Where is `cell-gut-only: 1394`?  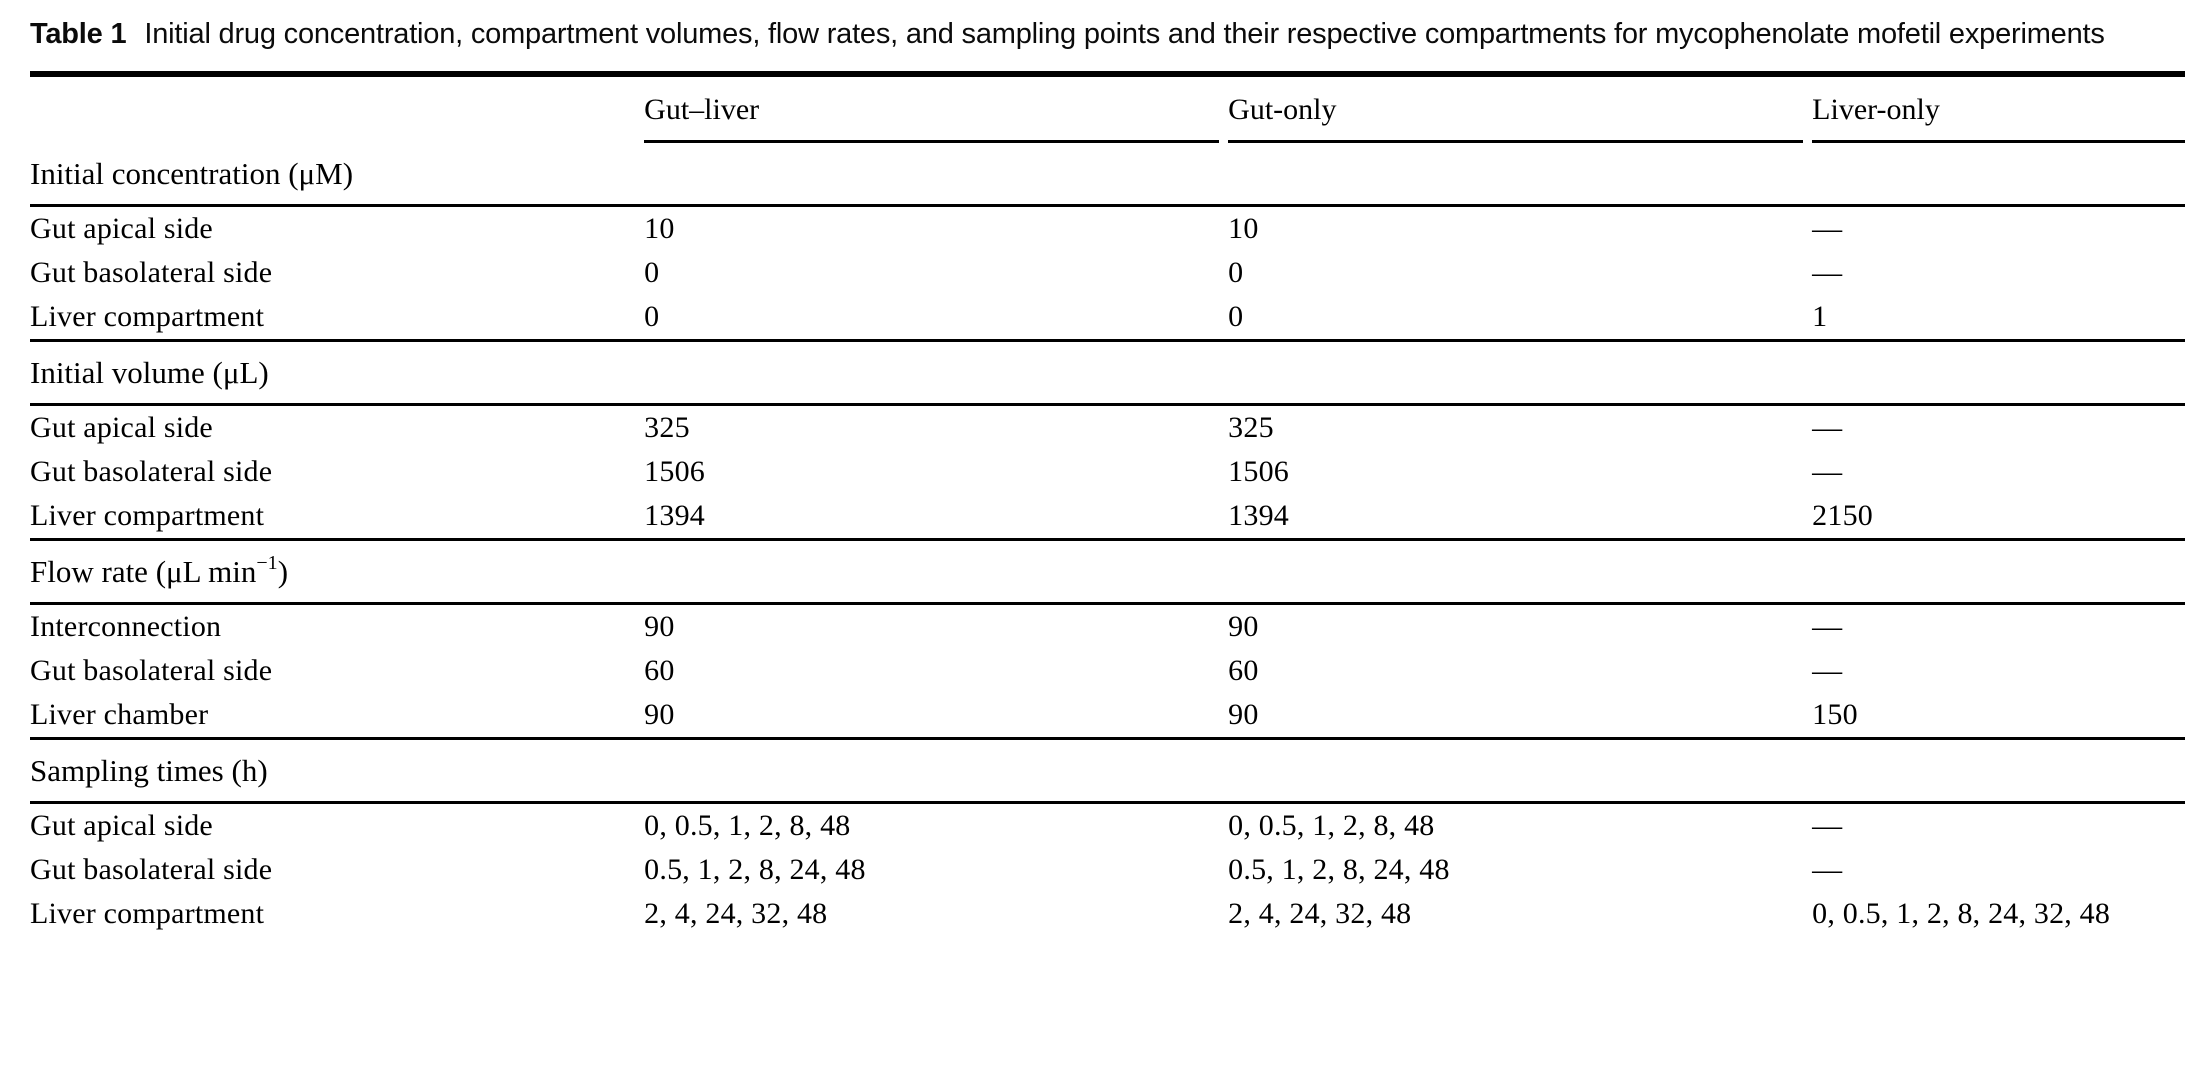 cell-gut-only: 1394 is located at coordinates (1258, 515).